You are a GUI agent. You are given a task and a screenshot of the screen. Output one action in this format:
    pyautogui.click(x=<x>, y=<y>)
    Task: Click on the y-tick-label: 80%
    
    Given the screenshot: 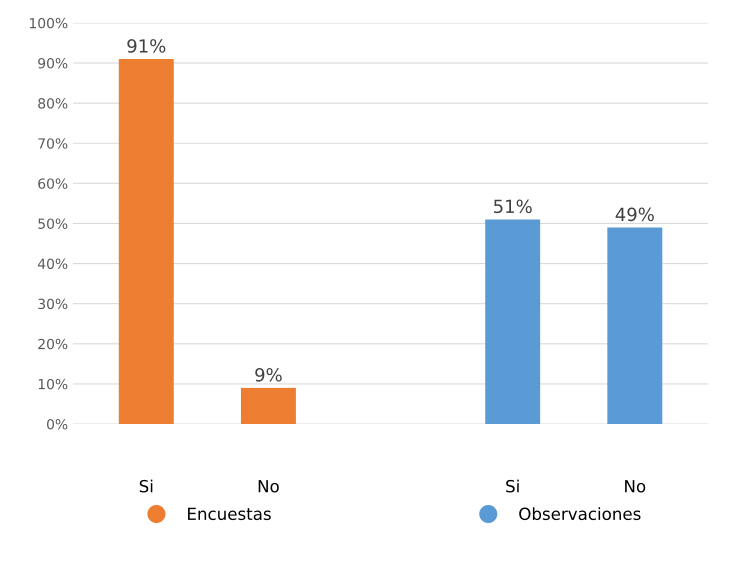 What is the action you would take?
    pyautogui.click(x=53, y=103)
    